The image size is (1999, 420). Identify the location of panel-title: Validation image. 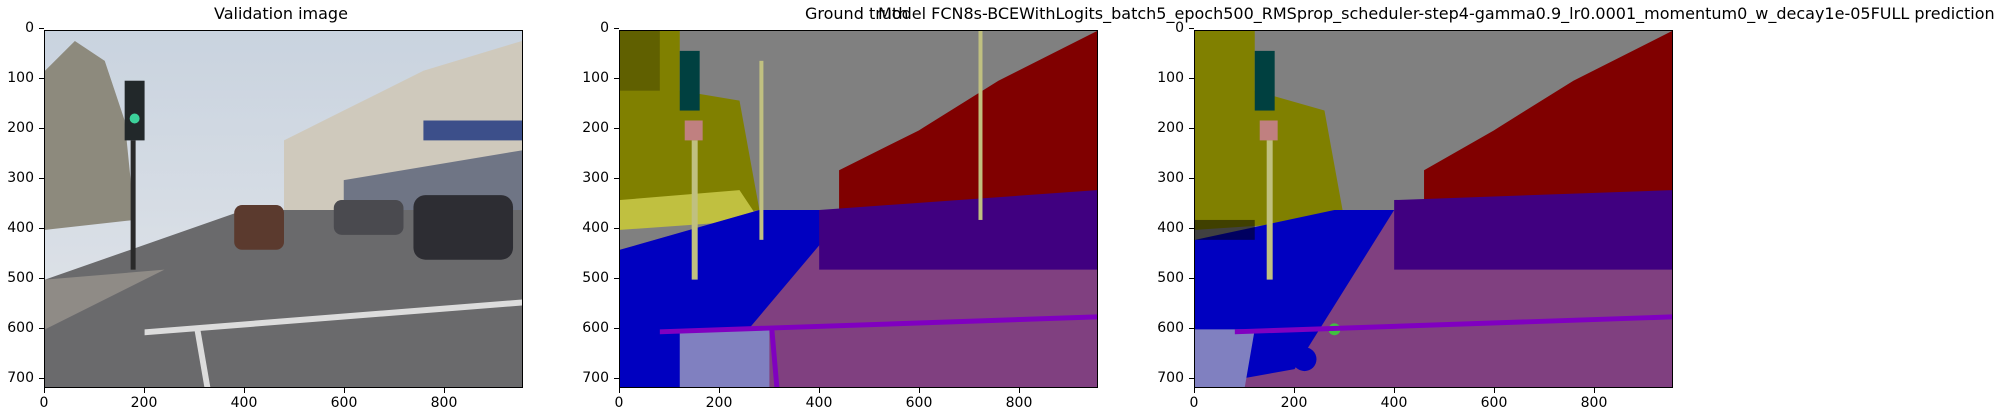
(281, 13).